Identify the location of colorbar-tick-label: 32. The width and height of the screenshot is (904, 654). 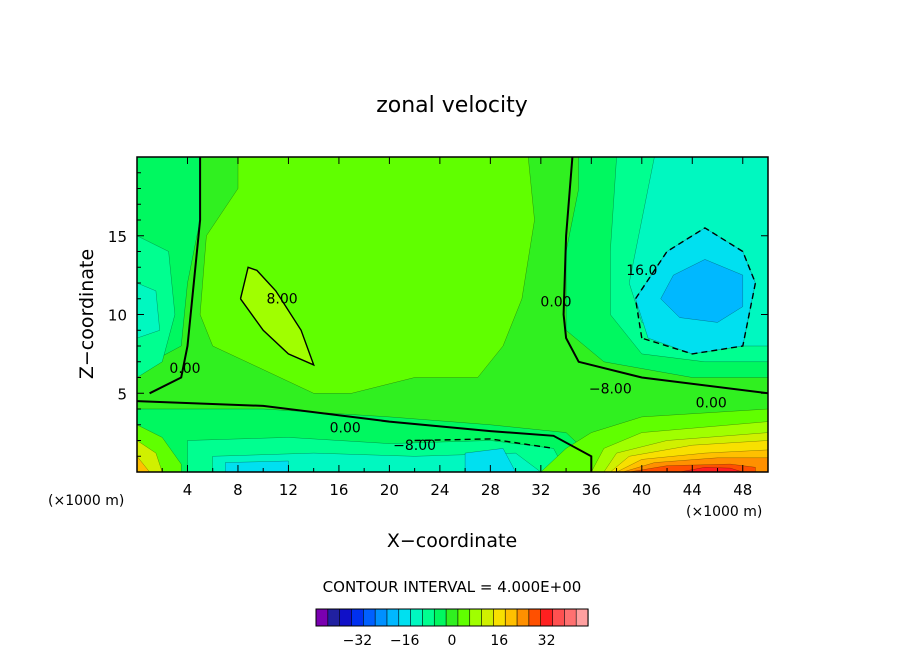
(547, 641).